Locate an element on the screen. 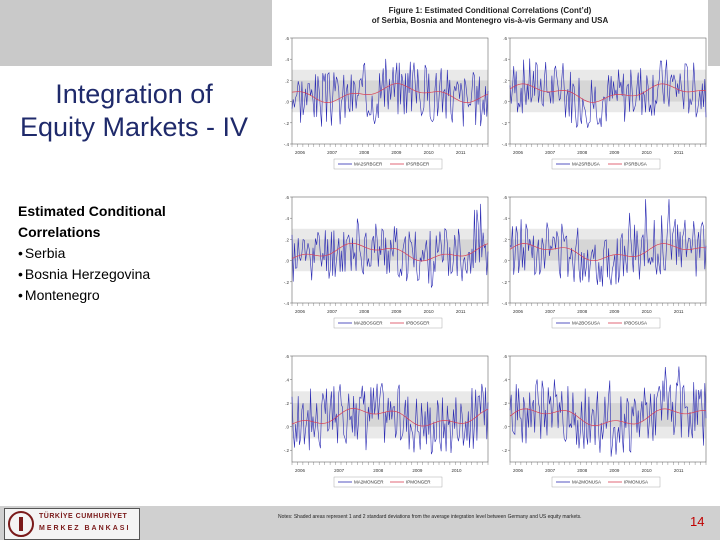 Image resolution: width=720 pixels, height=540 pixels. series-line-ma2monusa is located at coordinates (608, 411).